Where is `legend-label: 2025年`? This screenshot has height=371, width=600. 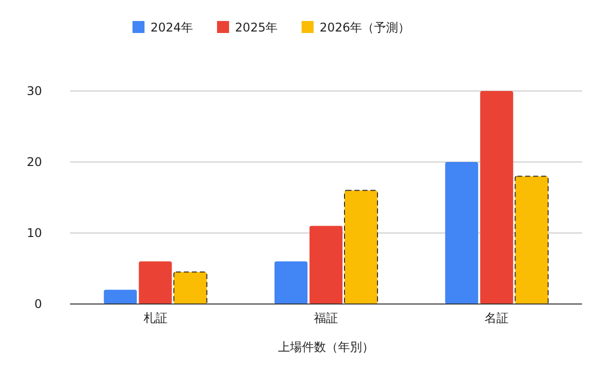
legend-label: 2025年 is located at coordinates (256, 27).